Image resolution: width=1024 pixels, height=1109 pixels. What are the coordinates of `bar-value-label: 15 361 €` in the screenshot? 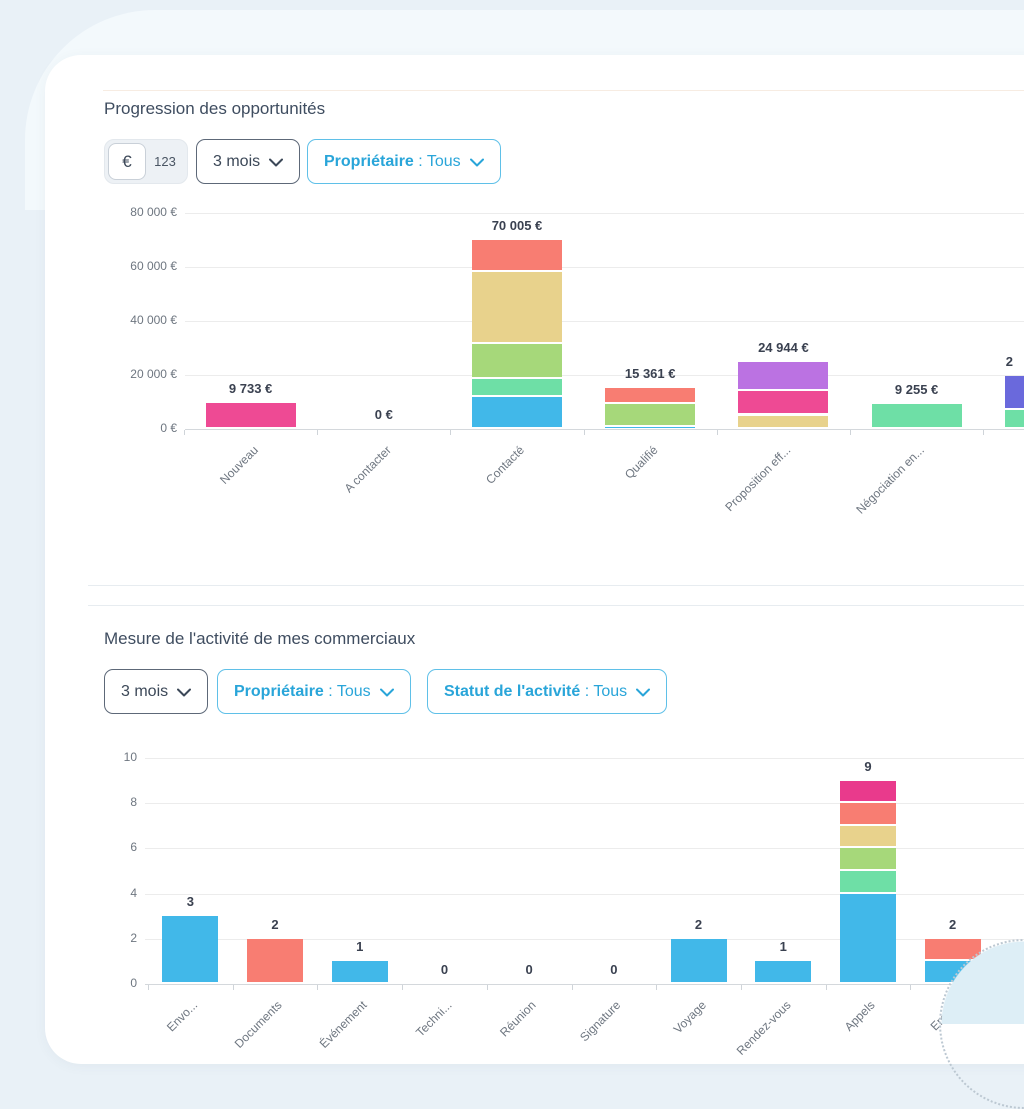 It's located at (650, 373).